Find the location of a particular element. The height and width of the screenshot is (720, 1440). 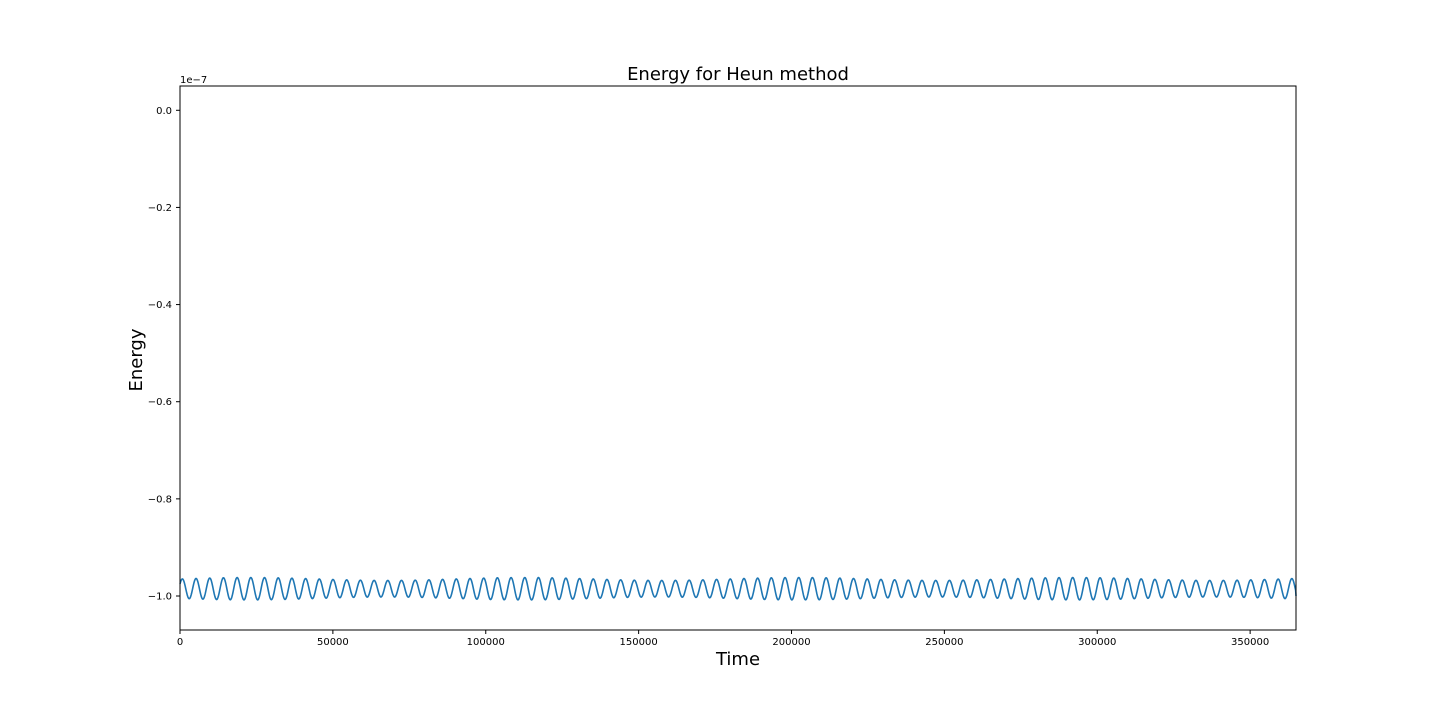

y-tick-label: −0.4 is located at coordinates (160, 305).